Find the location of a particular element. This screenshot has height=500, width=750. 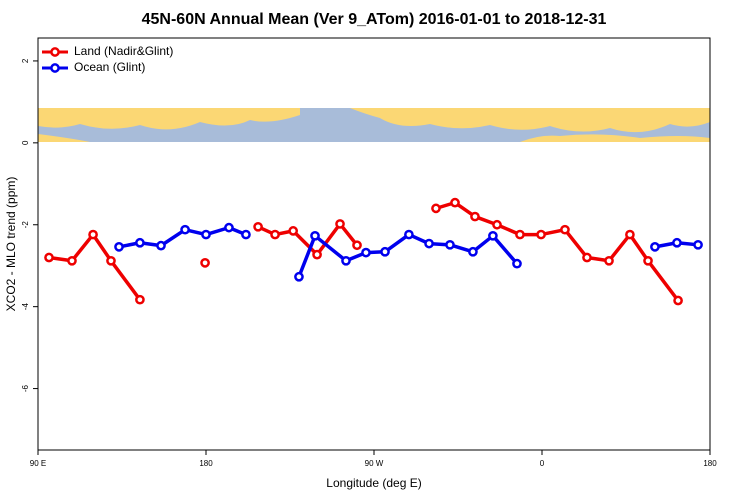

y-tick-label: -6 is located at coordinates (25, 388).